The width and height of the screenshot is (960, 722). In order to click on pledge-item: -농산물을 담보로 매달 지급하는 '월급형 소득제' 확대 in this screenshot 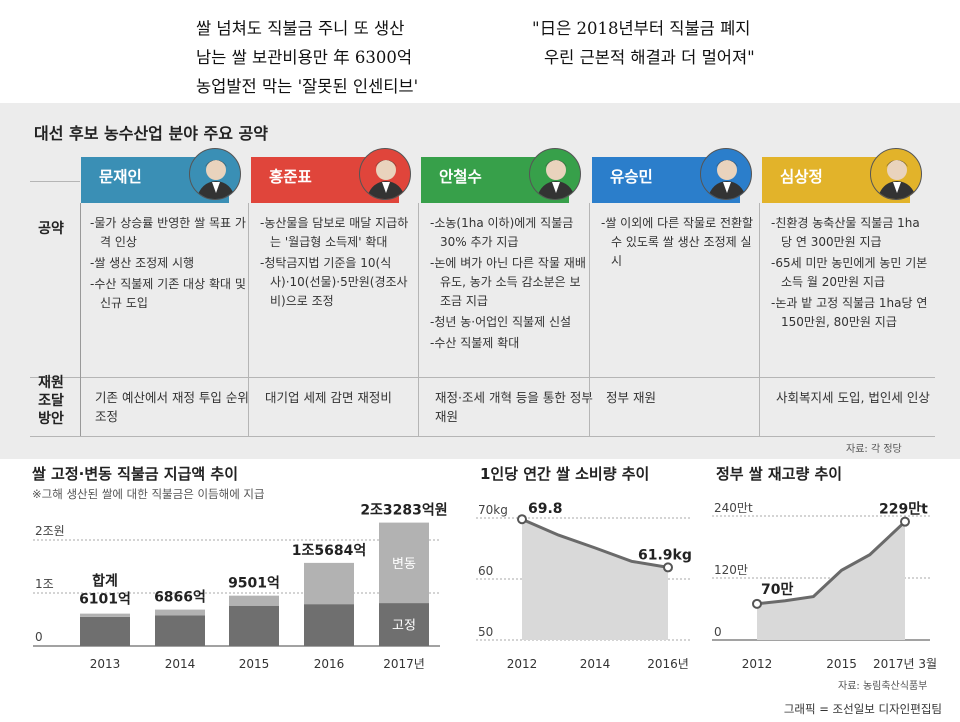, I will do `click(334, 232)`.